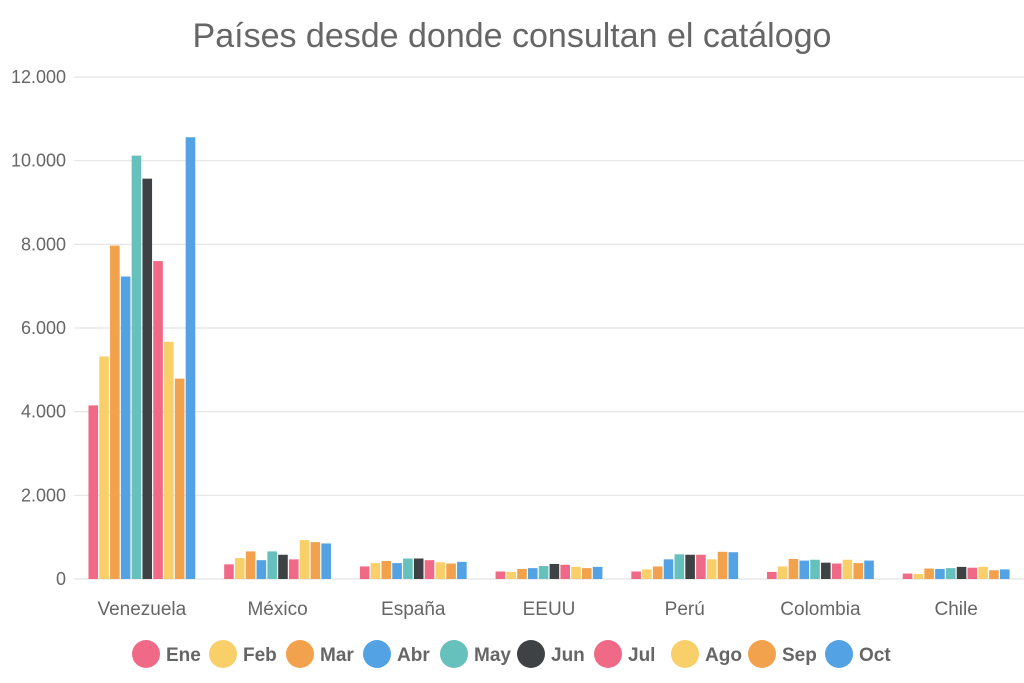  Describe the element at coordinates (475, 654) in the screenshot. I see `legend-item-may: May` at that location.